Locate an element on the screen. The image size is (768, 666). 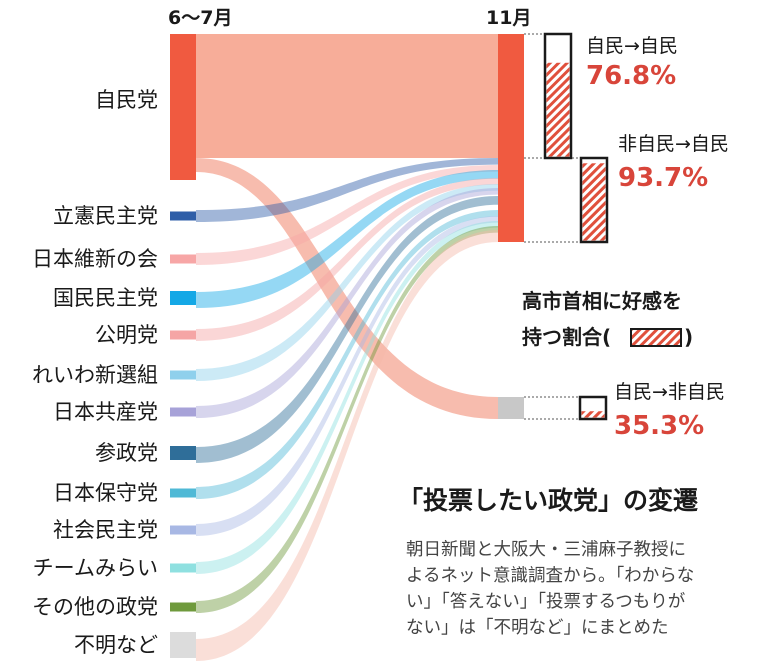
party-label: 自民党 is located at coordinates (126, 100).